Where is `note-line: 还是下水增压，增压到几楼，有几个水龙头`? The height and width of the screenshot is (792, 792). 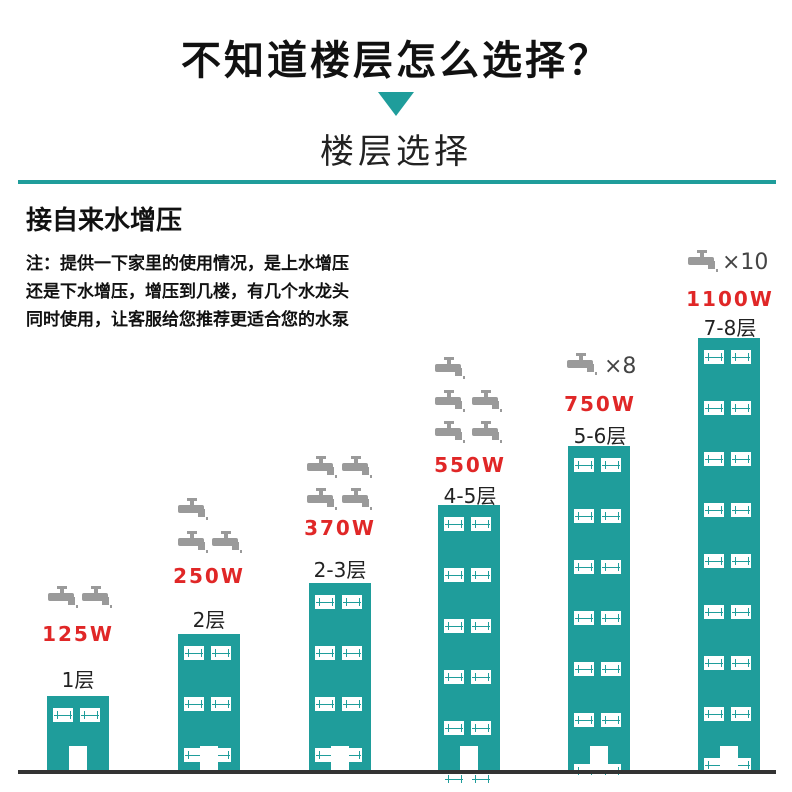
note-line: 还是下水增压，增压到几楼，有几个水龙头 is located at coordinates (187, 292).